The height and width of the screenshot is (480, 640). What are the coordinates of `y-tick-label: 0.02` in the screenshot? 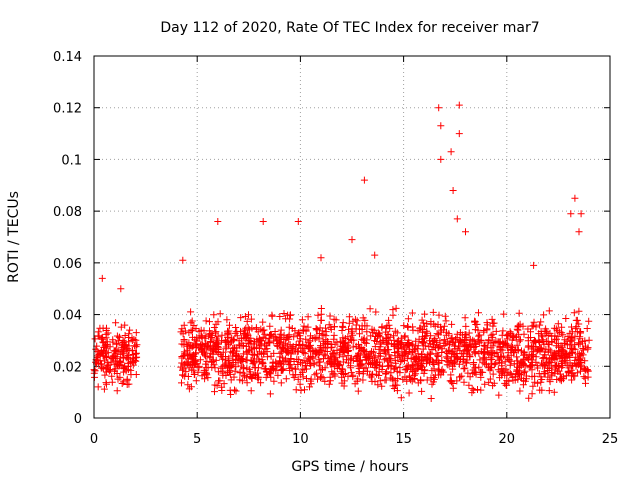 It's located at (67, 367).